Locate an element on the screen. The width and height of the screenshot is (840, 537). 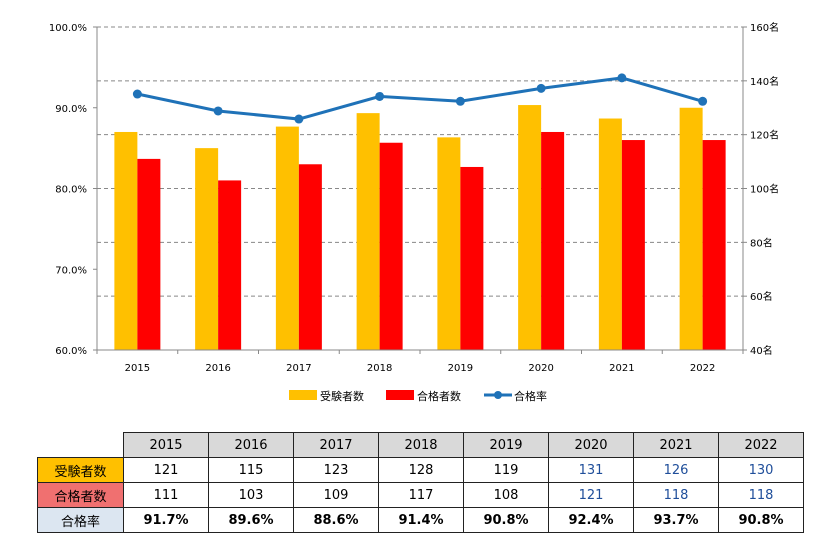
legend-swatch-passers is located at coordinates (400, 395).